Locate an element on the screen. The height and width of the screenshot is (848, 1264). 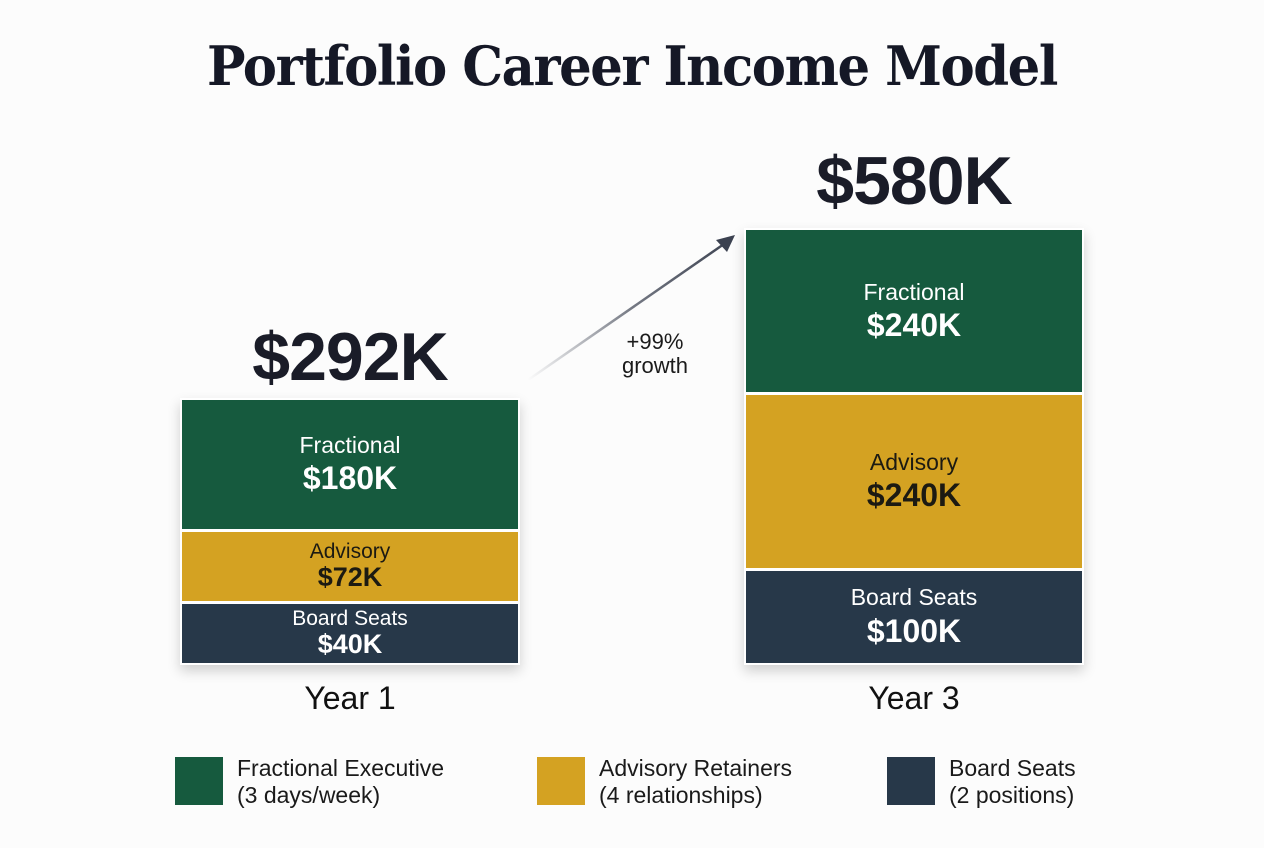
segment-value: $180K is located at coordinates (350, 478).